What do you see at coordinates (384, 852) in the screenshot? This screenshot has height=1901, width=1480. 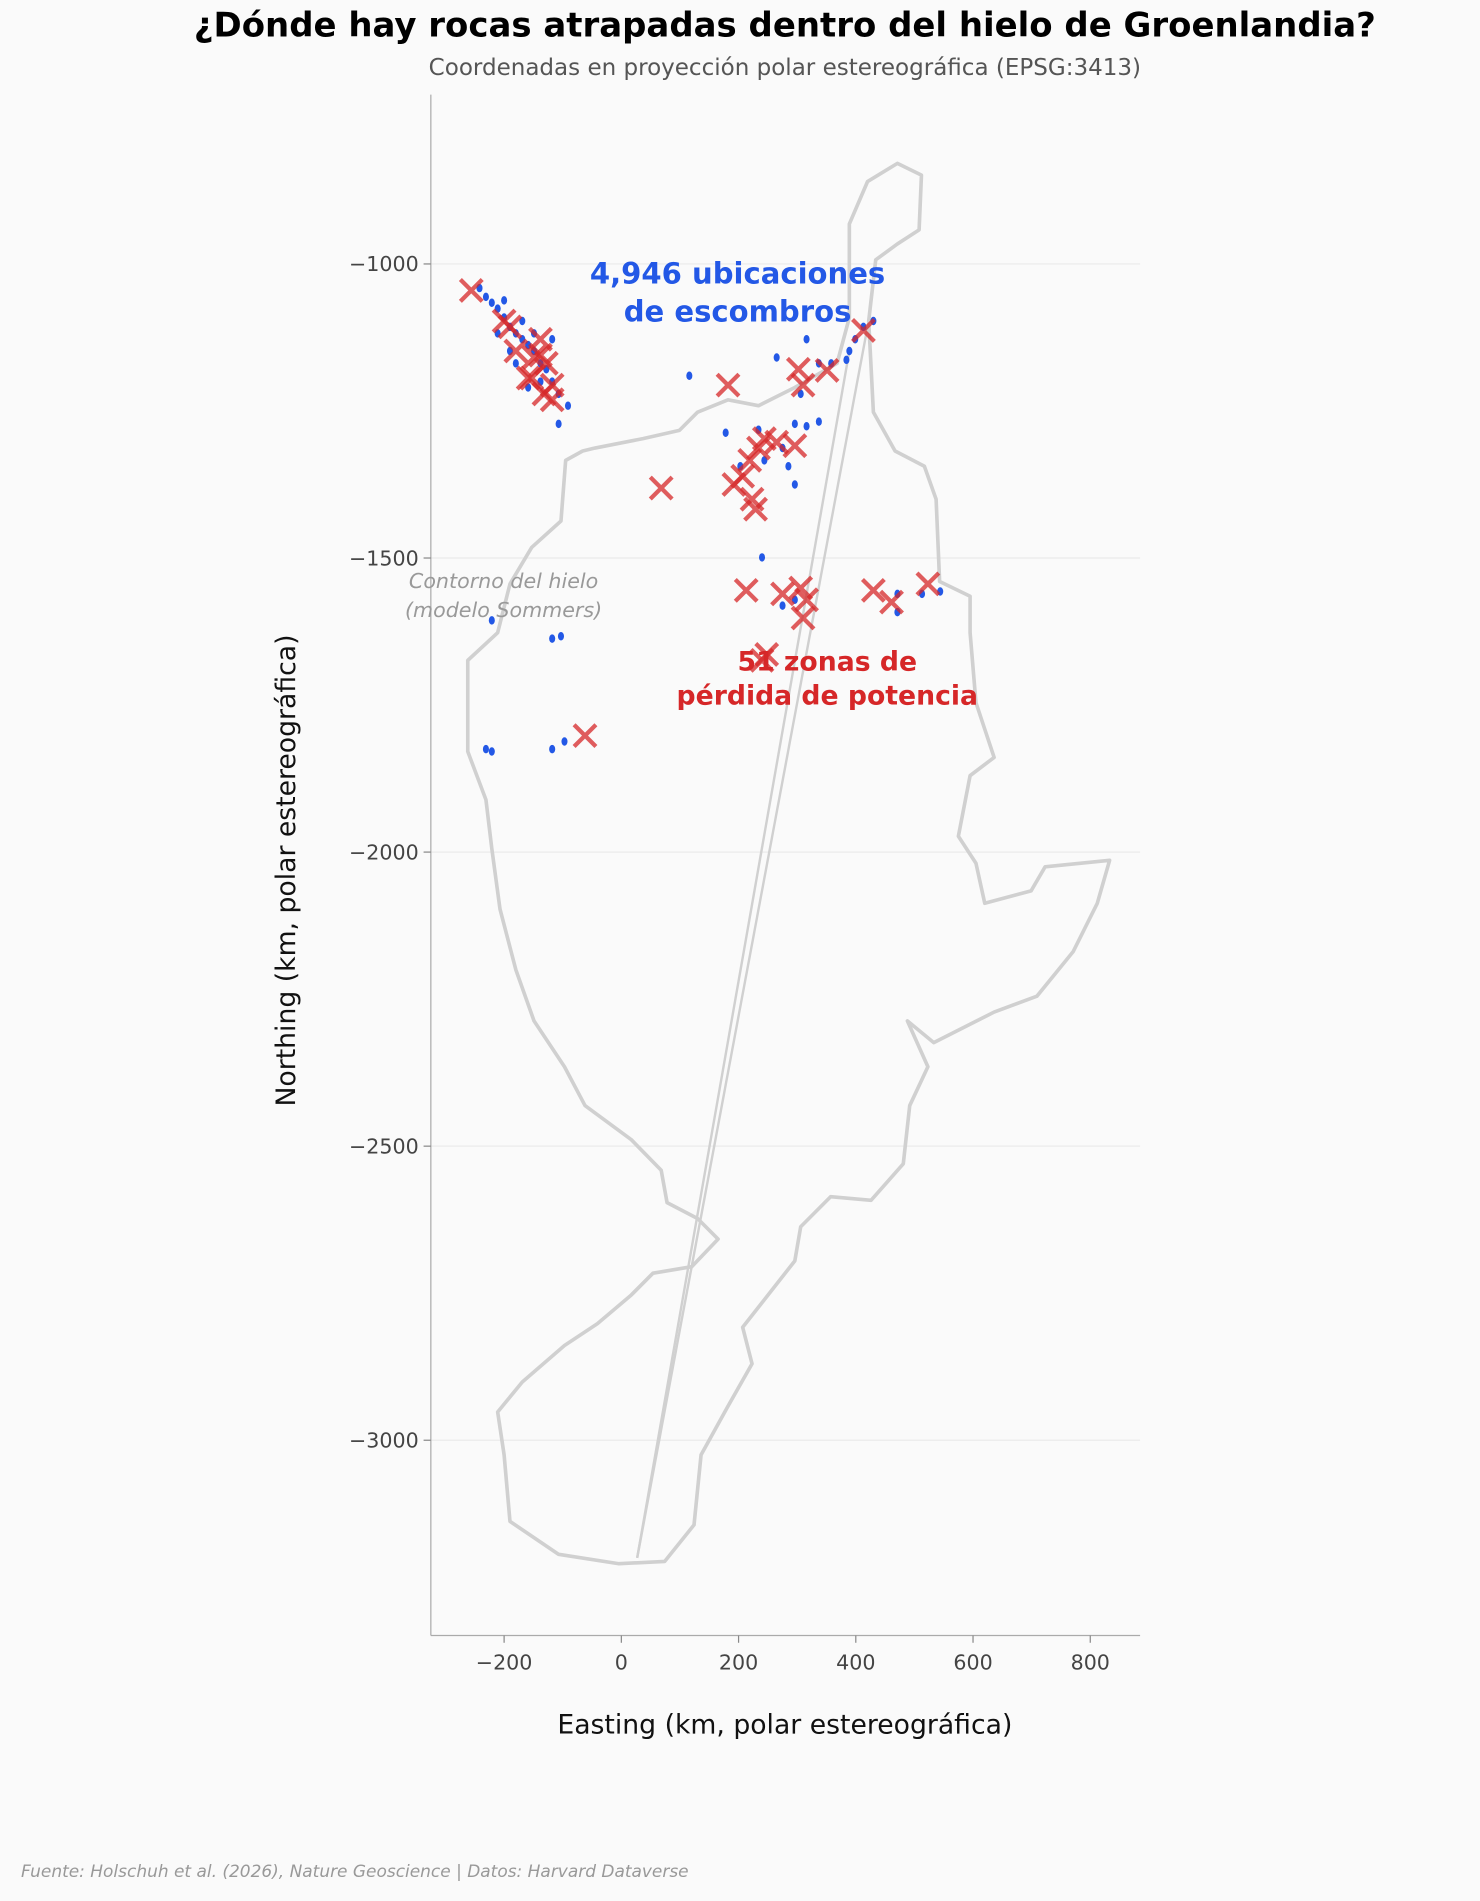 I see `y-tick-label: −2000` at bounding box center [384, 852].